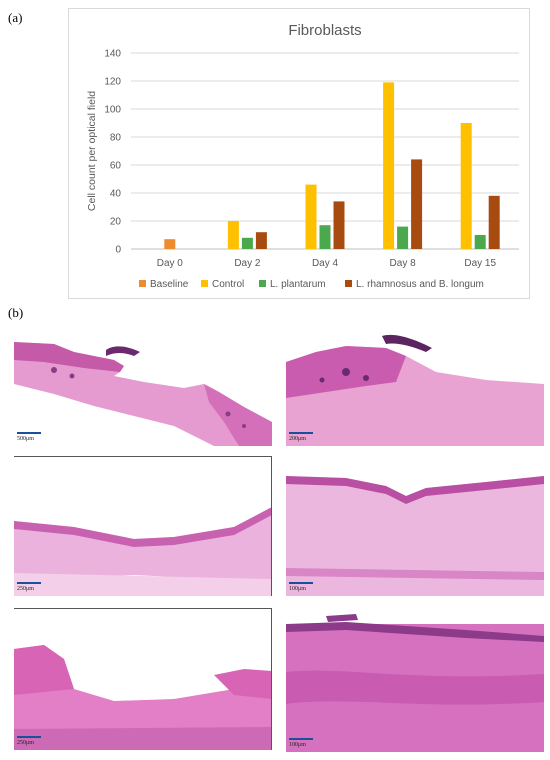 This screenshot has height=760, width=550. I want to click on micrograph-day-15-low-mag: 250μm, so click(143, 679).